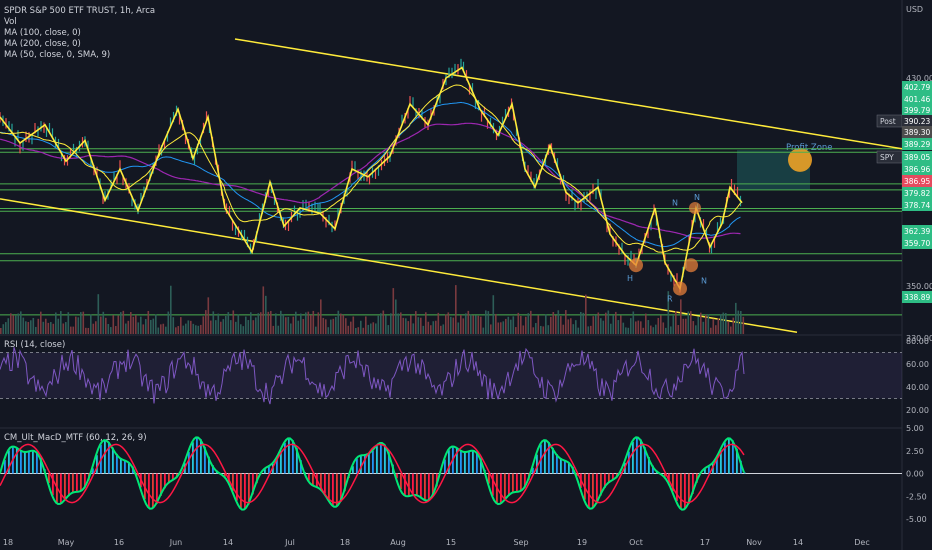 This screenshot has width=932, height=550. I want to click on rsi-tick-label: 40.00, so click(917, 387).